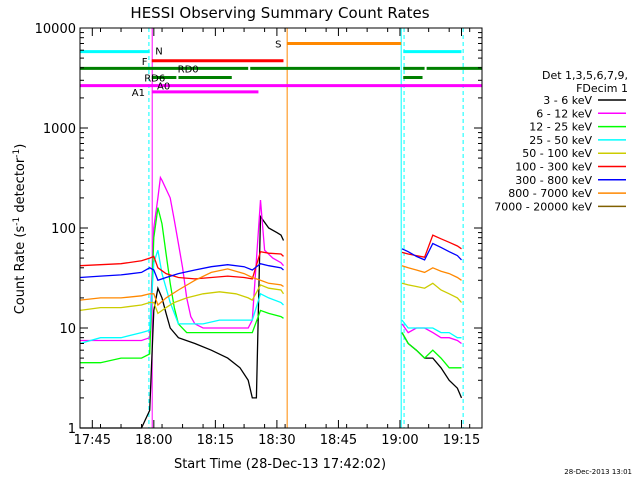  I want to click on state-label-a0: A0, so click(163, 87).